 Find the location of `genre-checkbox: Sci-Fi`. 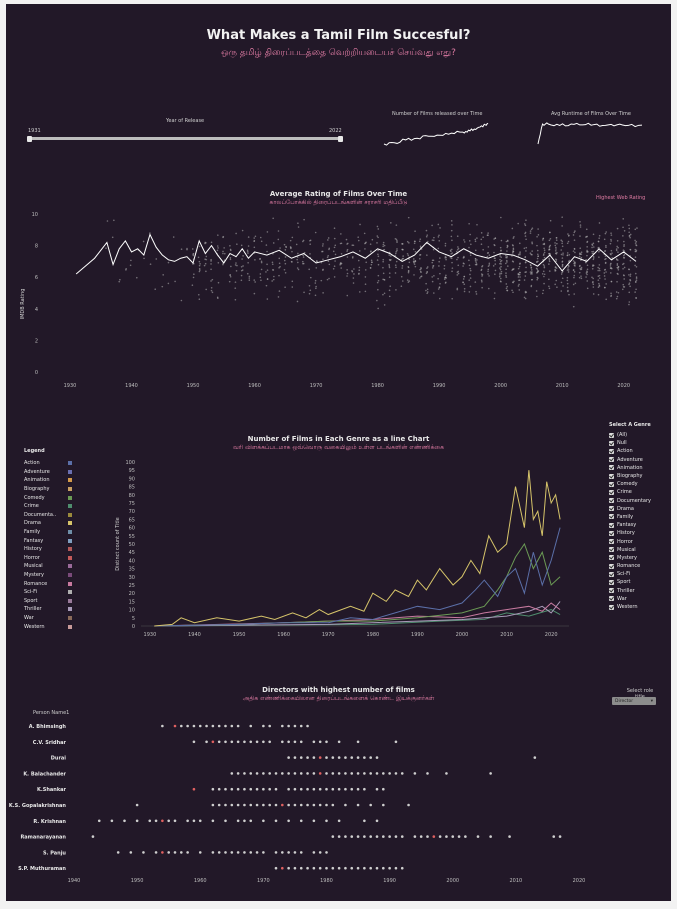

genre-checkbox: Sci-Fi is located at coordinates (630, 574).